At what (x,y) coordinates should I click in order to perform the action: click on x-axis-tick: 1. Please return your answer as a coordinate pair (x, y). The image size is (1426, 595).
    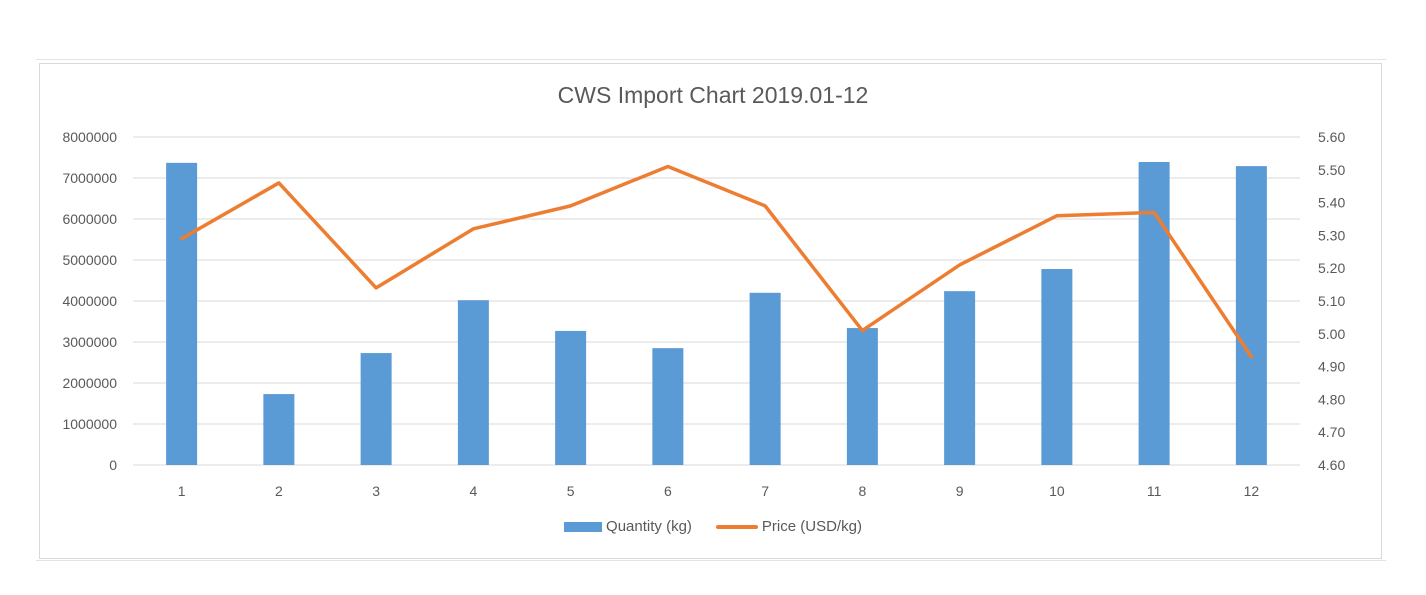
    Looking at the image, I should click on (182, 491).